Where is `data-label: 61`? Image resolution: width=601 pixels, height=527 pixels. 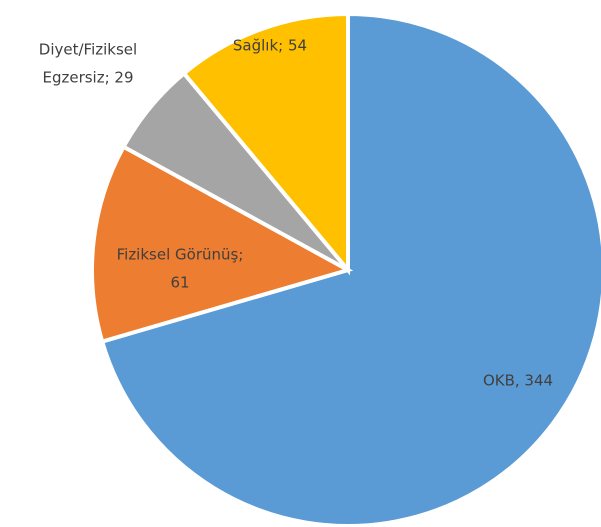 data-label: 61 is located at coordinates (179, 283).